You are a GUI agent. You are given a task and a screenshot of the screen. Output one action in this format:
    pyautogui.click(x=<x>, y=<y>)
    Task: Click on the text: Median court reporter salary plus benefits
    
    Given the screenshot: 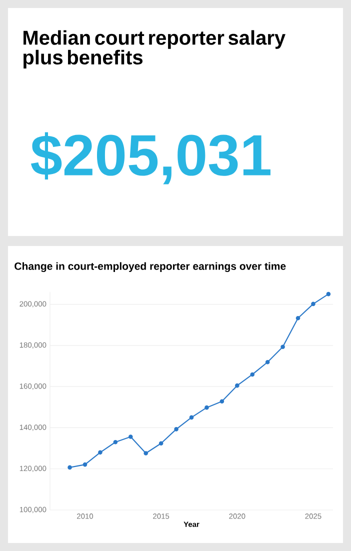 What is the action you would take?
    pyautogui.click(x=155, y=49)
    